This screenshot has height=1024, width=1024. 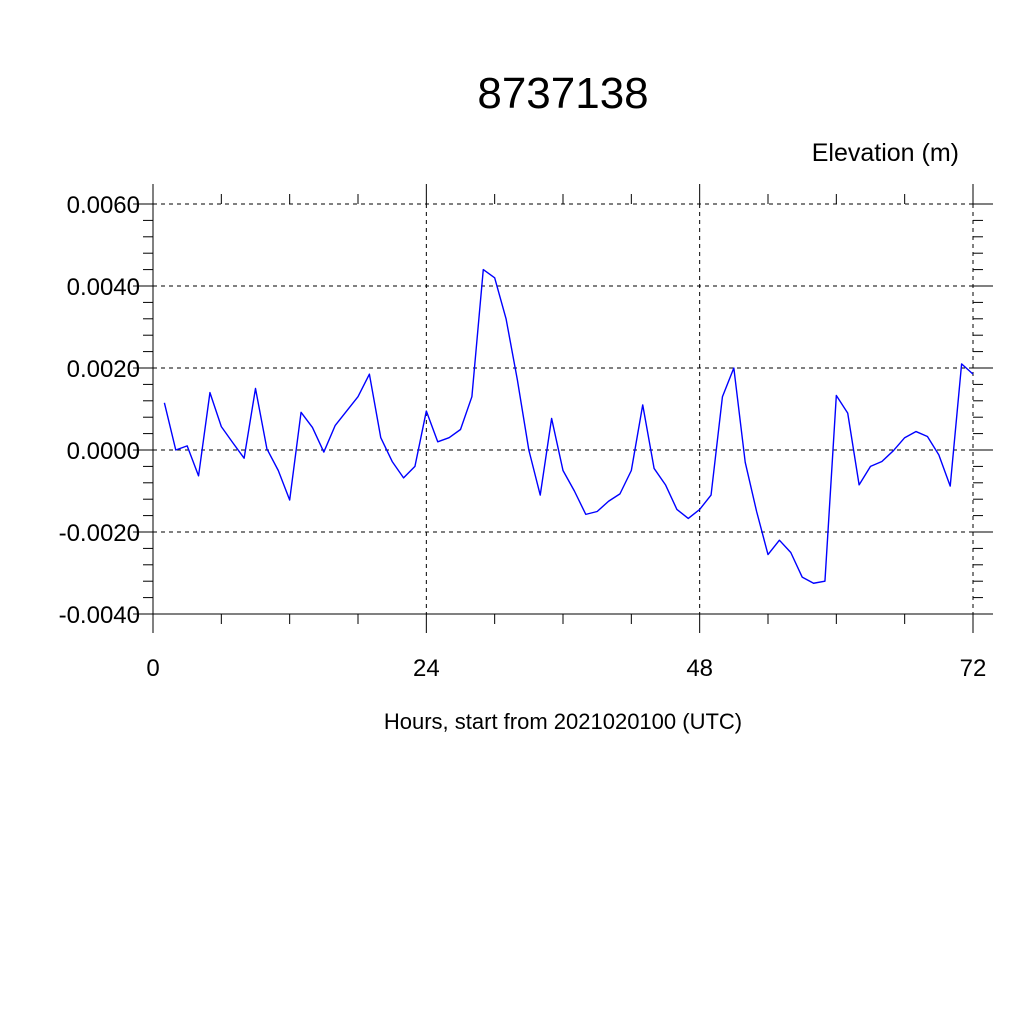 I want to click on x-tick-label: 48, so click(x=699, y=668).